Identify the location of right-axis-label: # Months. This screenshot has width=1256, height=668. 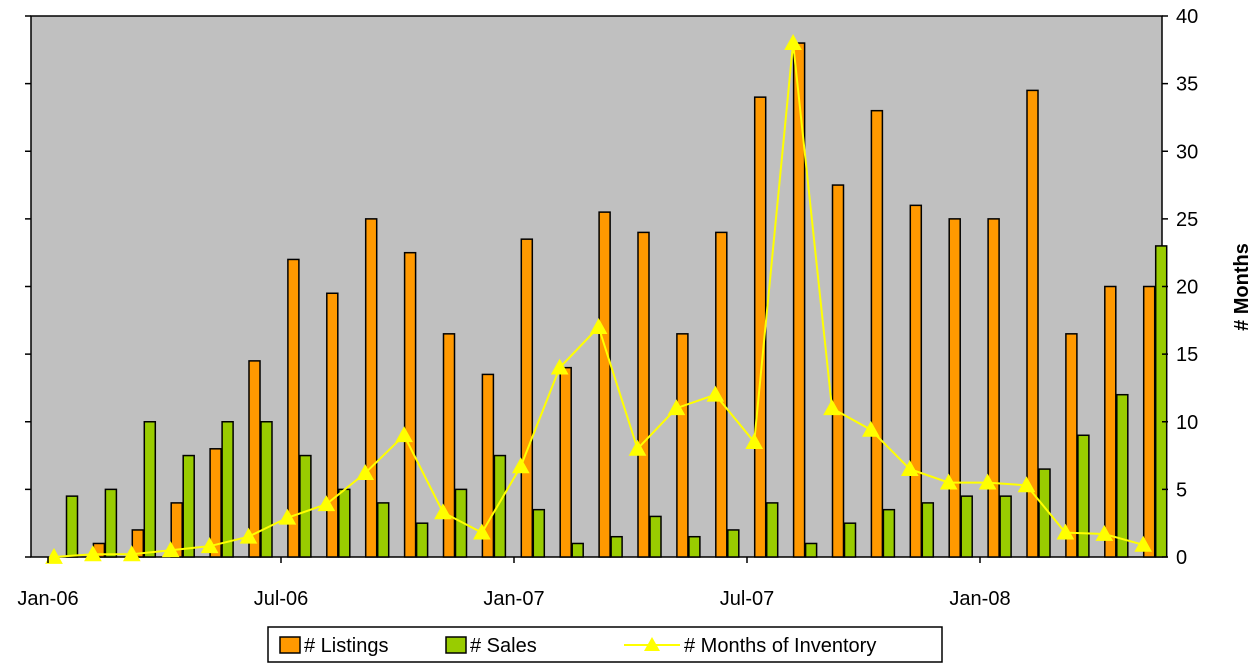
(1242, 287).